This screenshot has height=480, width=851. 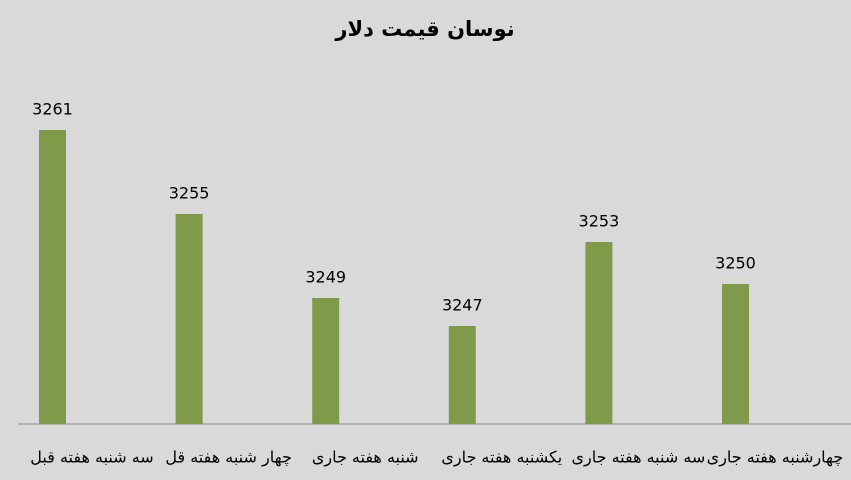 What do you see at coordinates (638, 458) in the screenshot?
I see `x-tick-label: سه شنبه هفته جاری` at bounding box center [638, 458].